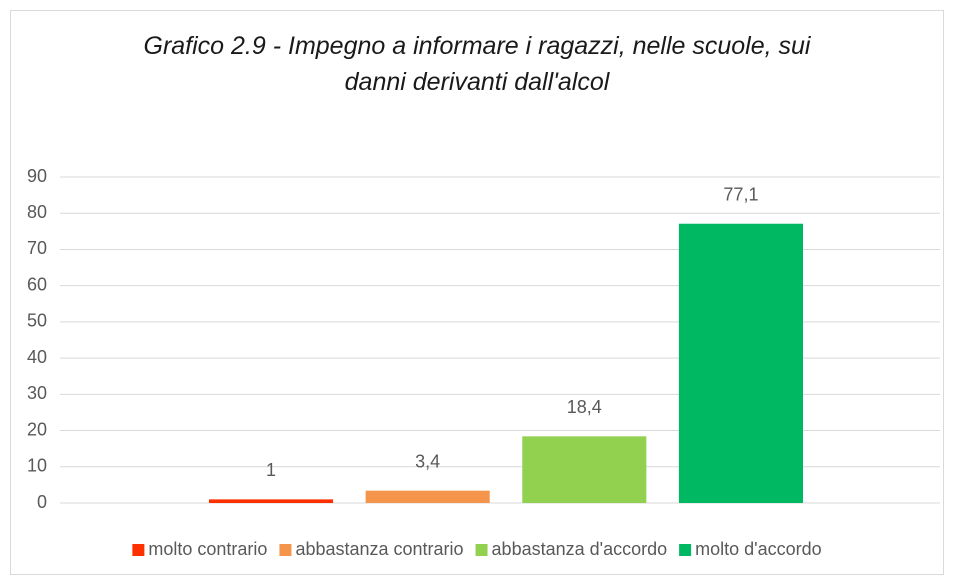 The image size is (954, 585). Describe the element at coordinates (37, 212) in the screenshot. I see `y-tick-label: 80` at that location.